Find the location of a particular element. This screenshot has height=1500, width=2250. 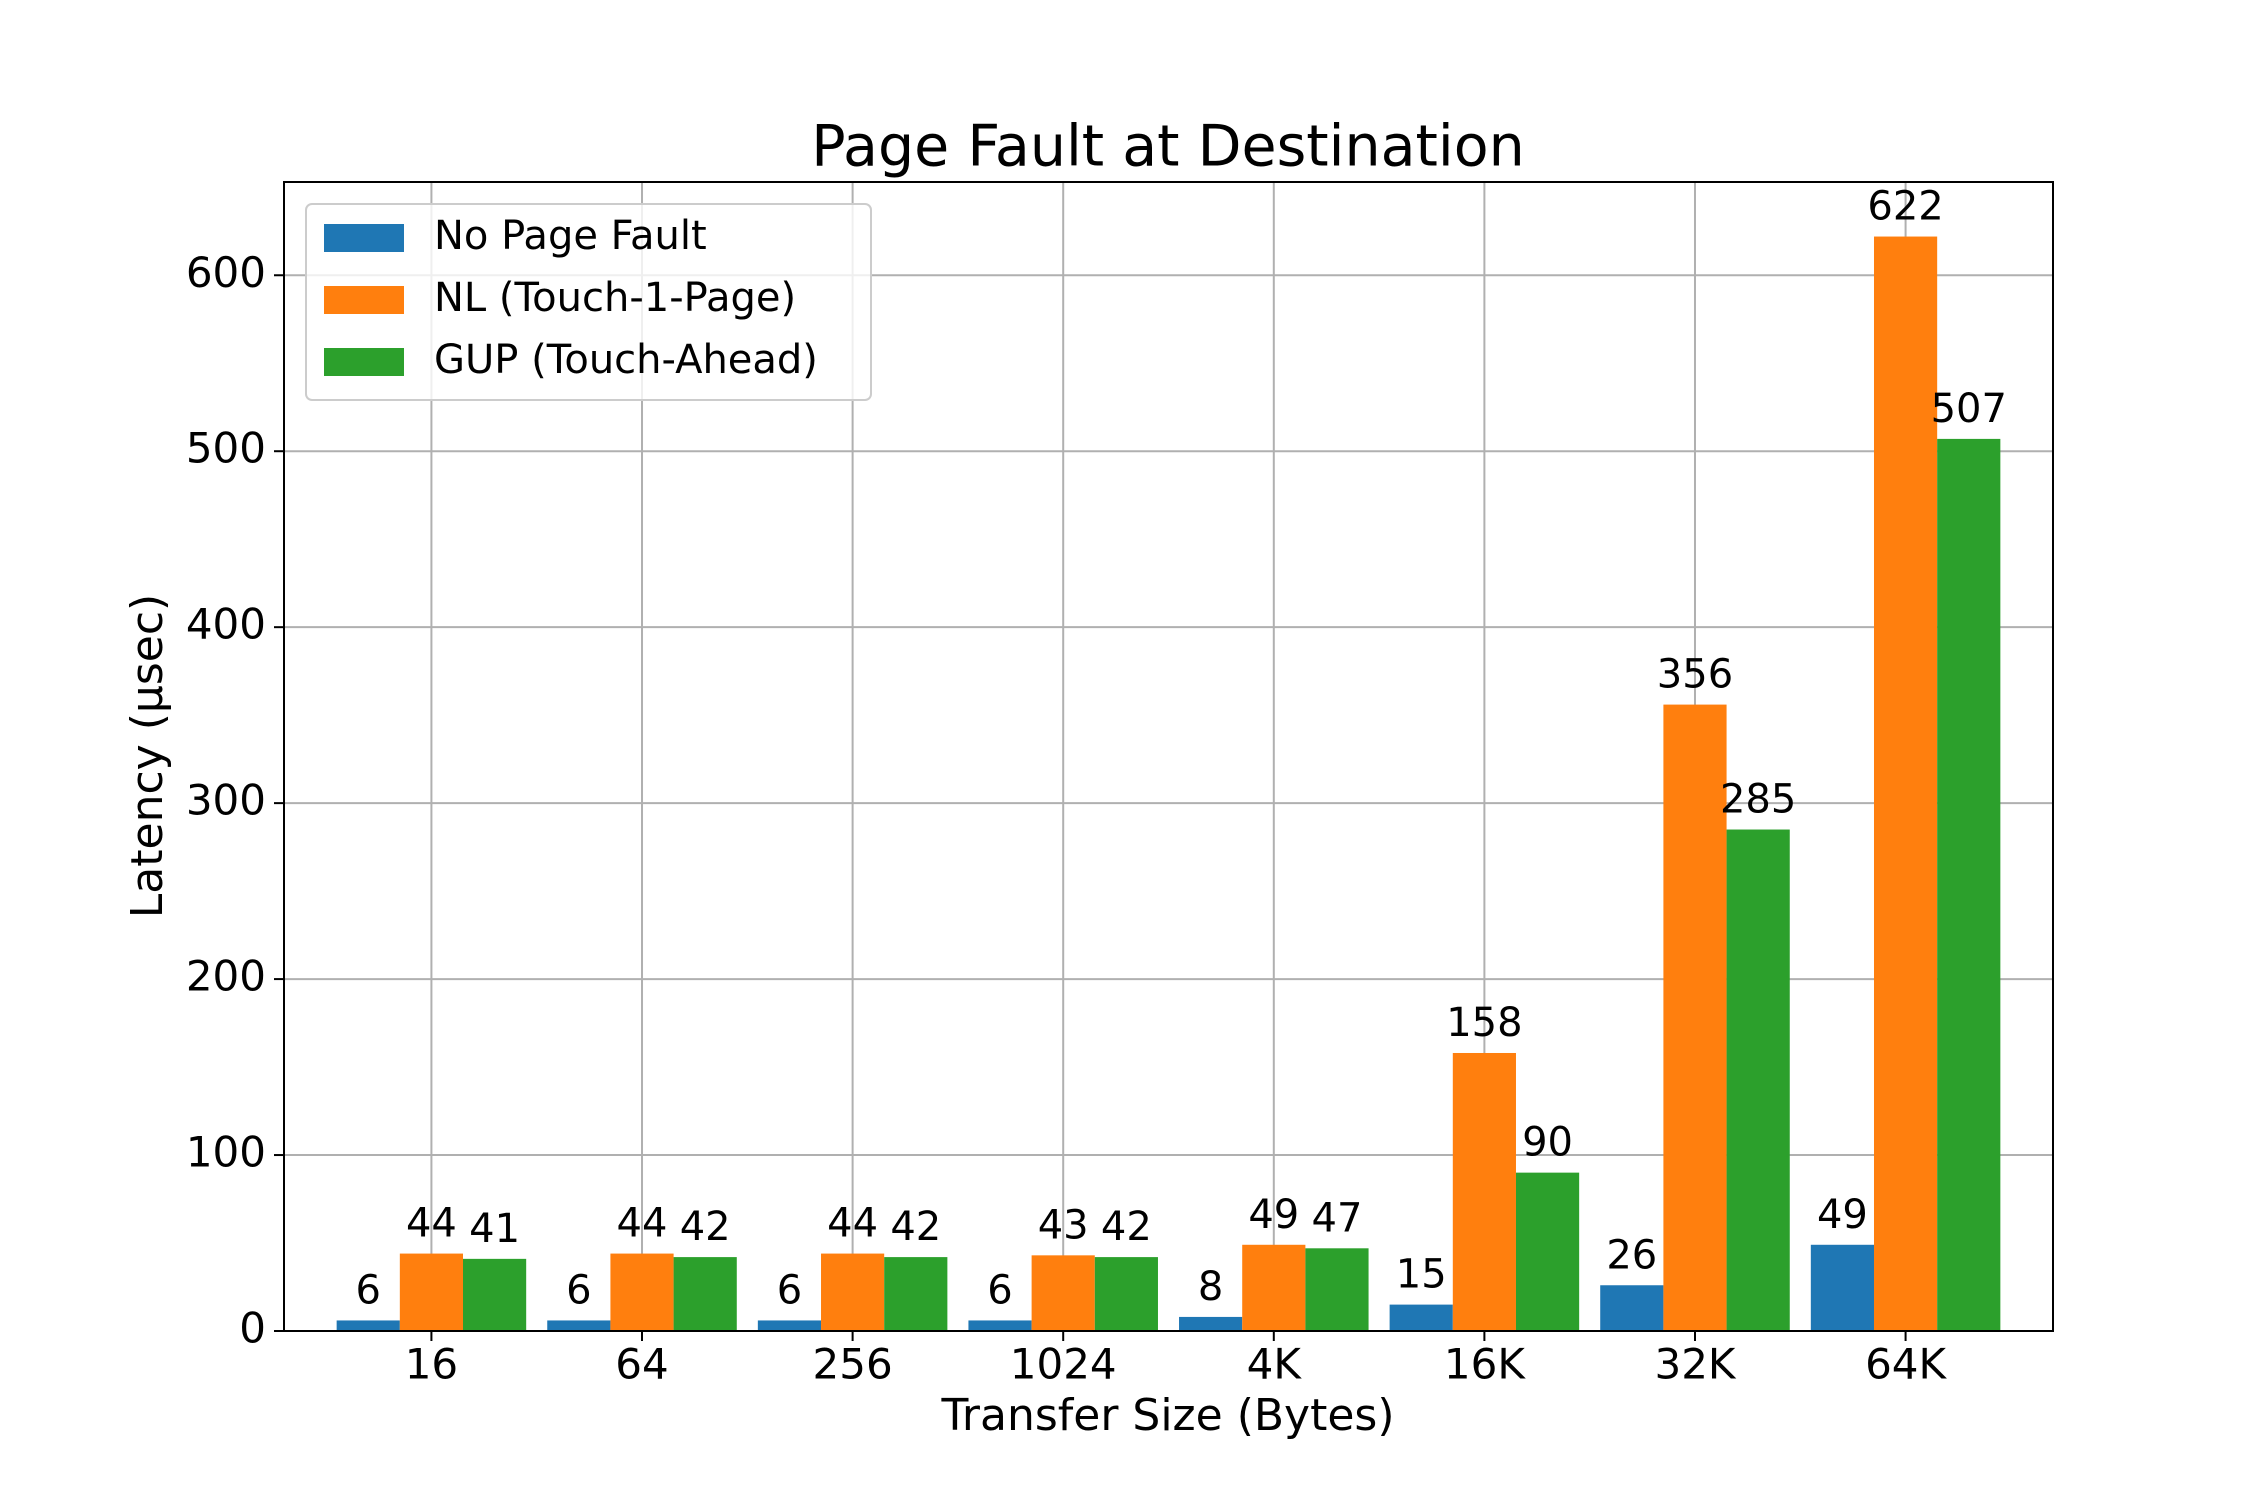

value-label: 41 is located at coordinates (494, 1229).